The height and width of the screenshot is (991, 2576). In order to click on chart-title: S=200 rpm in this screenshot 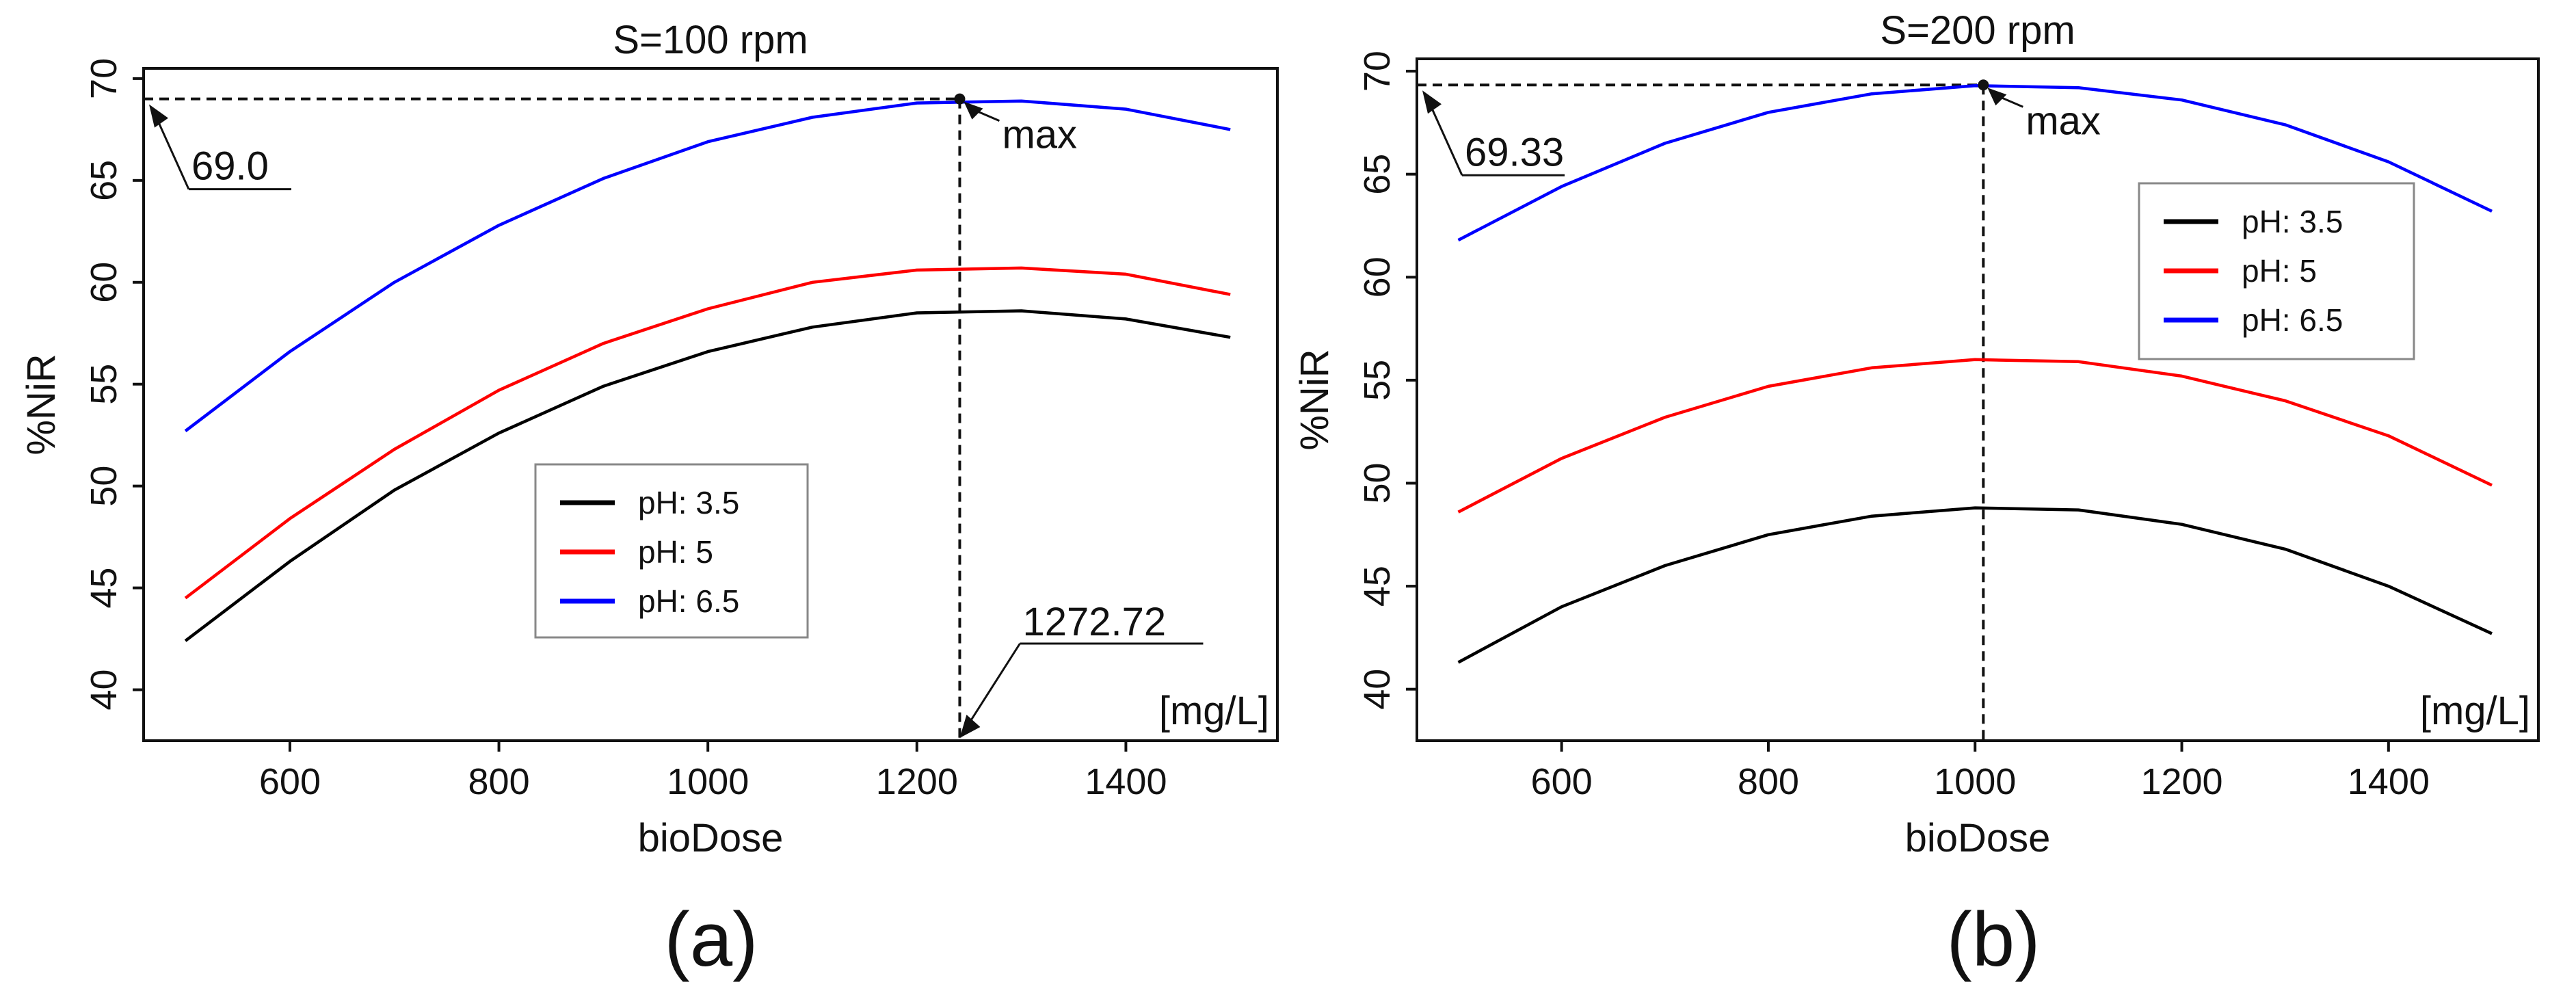, I will do `click(1977, 30)`.